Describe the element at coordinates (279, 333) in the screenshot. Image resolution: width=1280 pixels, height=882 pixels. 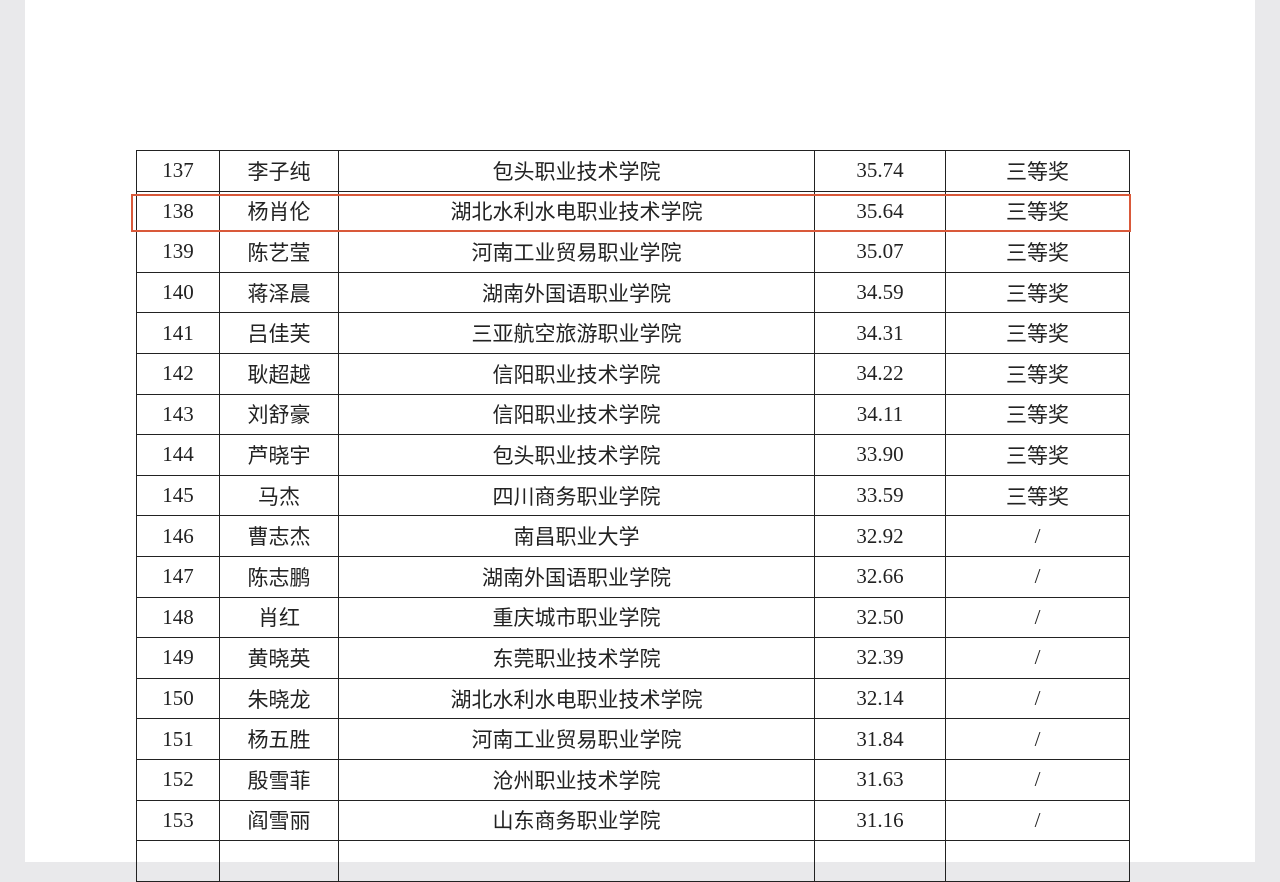
I see `name-cell: 吕佳芙` at that location.